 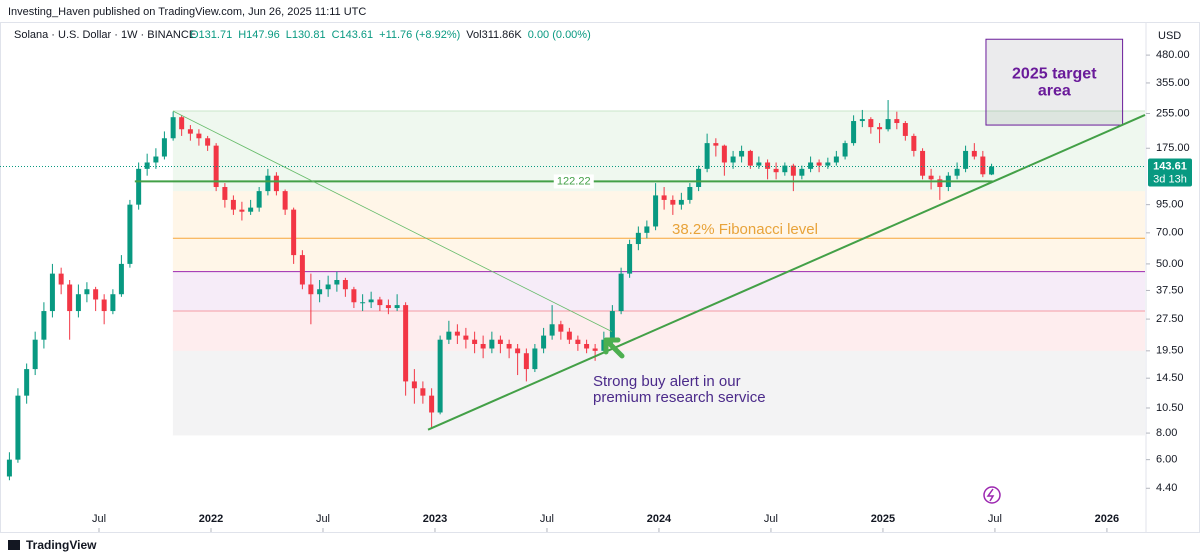 I want to click on y-tick-label: 6.00, so click(x=1166, y=460).